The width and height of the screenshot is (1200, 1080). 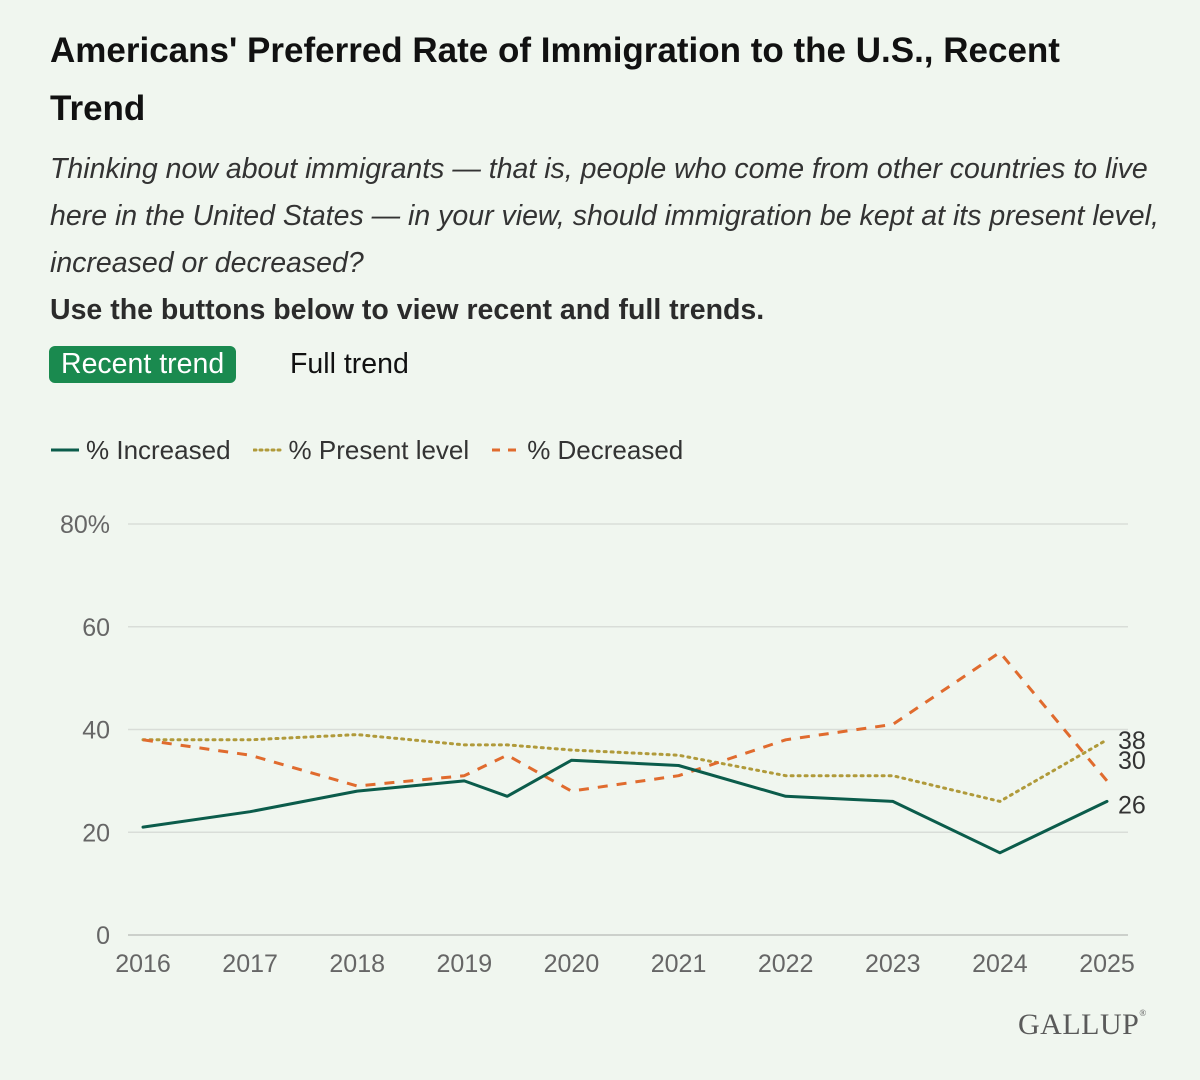 I want to click on chart-legend: % Increased % Present level % Decreased, so click(x=377, y=450).